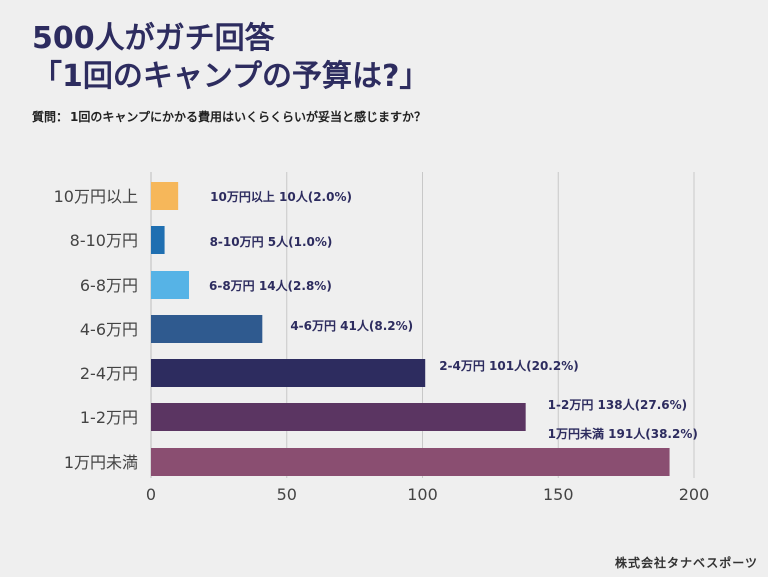  What do you see at coordinates (151, 494) in the screenshot?
I see `x-tick-label-0: 0` at bounding box center [151, 494].